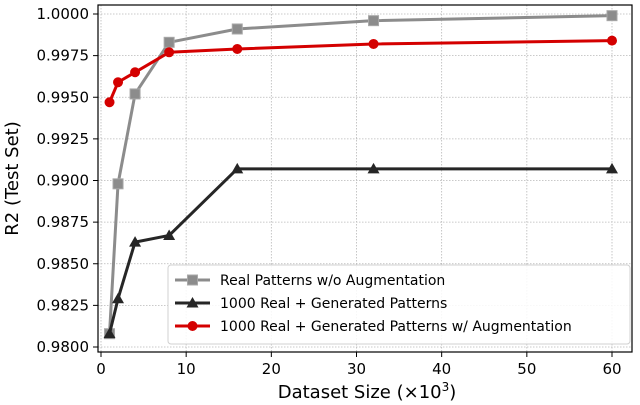 The image size is (640, 405). Describe the element at coordinates (333, 304) in the screenshot. I see `legend-label: 1000 Real + Generated Patterns` at that location.